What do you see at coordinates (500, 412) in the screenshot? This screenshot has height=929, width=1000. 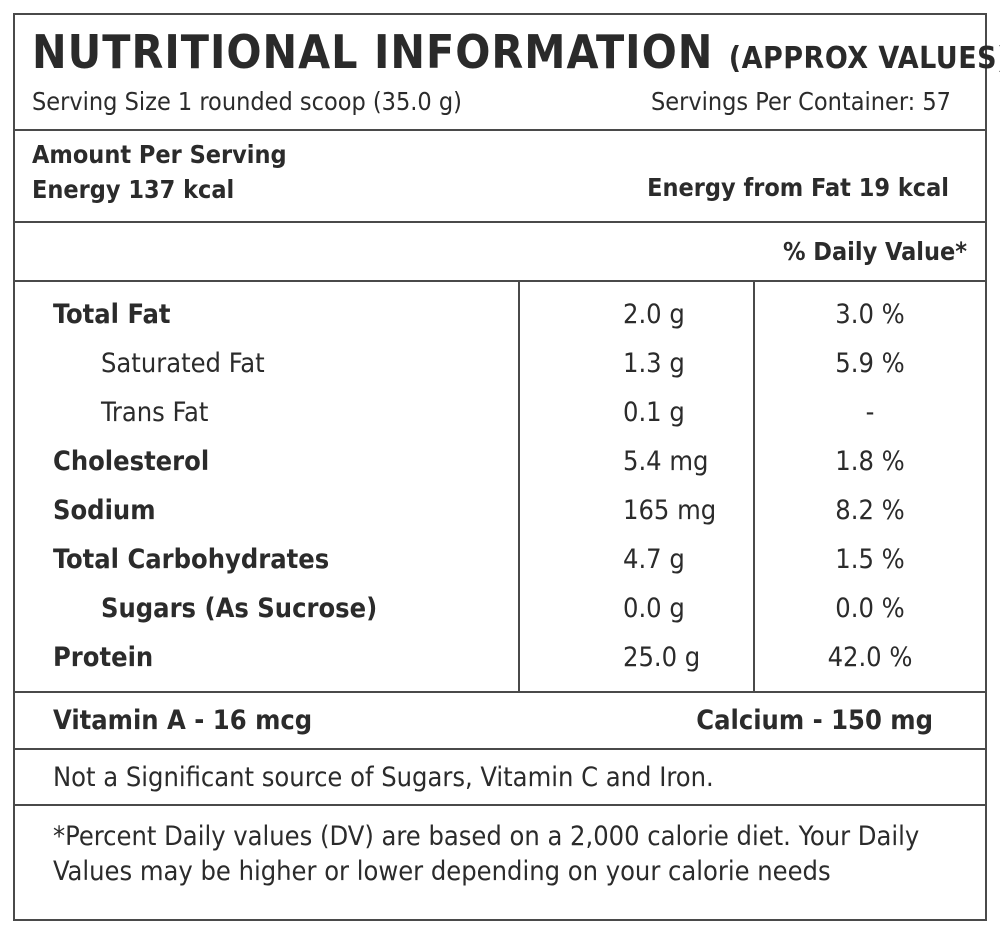 I see `nutrient-row-trans-fat: Trans Fat 0.1 g -` at bounding box center [500, 412].